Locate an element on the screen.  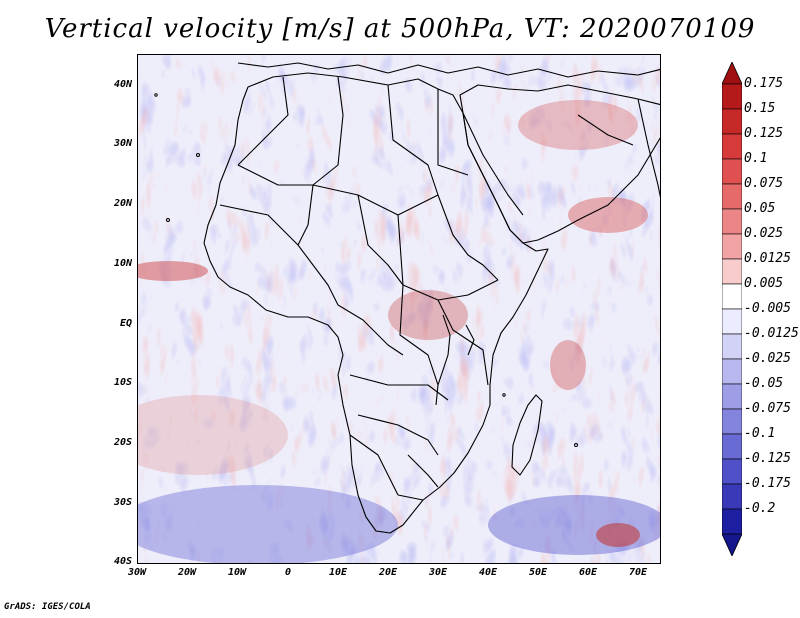
lon-label: 30W is located at coordinates (137, 572).